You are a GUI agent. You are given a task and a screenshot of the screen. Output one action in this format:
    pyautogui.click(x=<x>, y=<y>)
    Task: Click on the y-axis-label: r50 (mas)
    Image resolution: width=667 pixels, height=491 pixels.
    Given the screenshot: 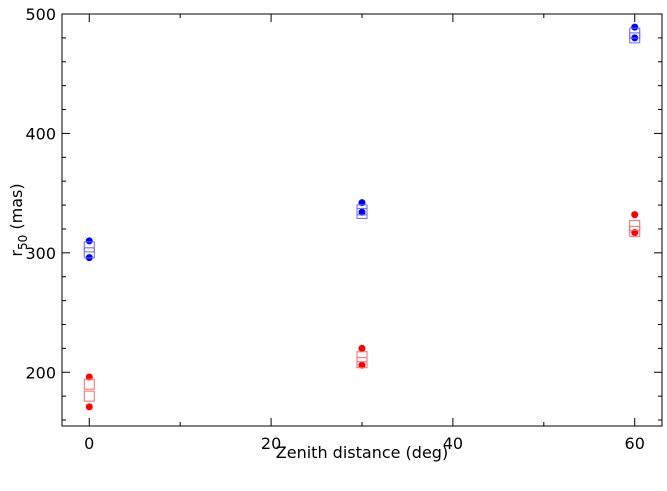 What is the action you would take?
    pyautogui.click(x=18, y=219)
    